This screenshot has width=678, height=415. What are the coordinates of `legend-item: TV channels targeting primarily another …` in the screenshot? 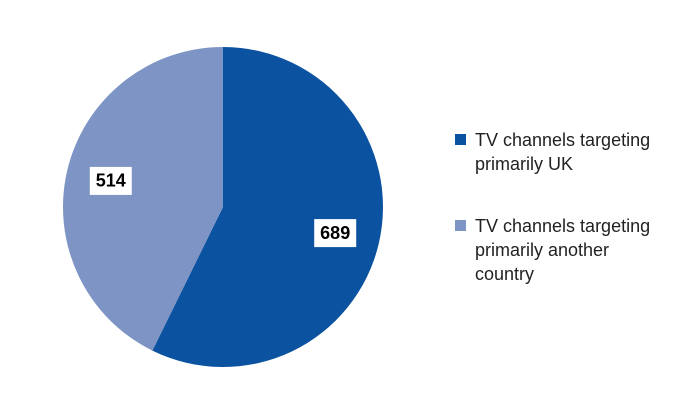 It's located at (562, 250).